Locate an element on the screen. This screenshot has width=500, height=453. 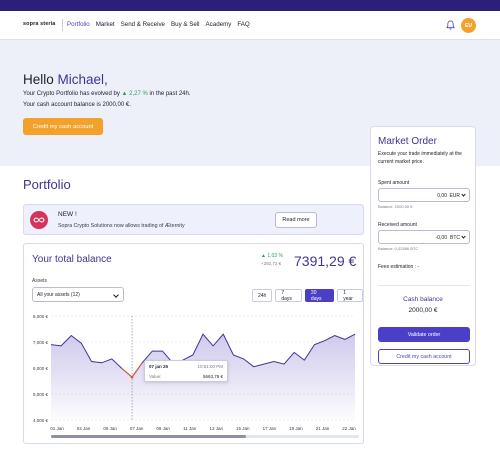
cash-balance-title: Cash balance is located at coordinates (423, 299).